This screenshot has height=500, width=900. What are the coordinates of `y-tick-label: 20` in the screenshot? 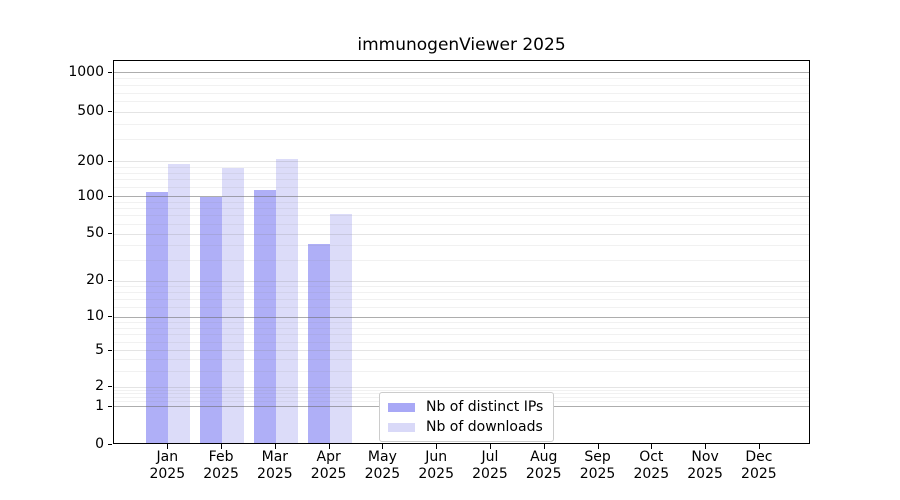 It's located at (95, 280).